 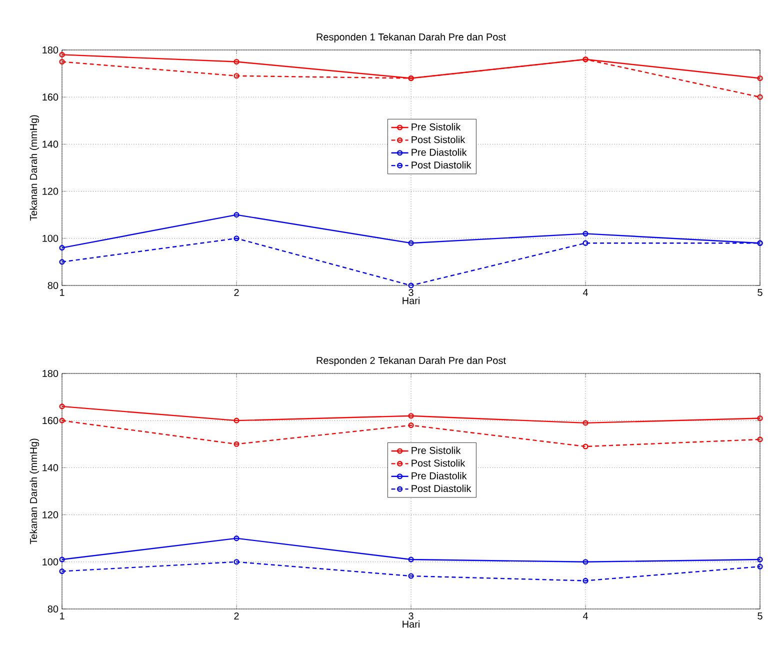 What do you see at coordinates (411, 37) in the screenshot?
I see `chart-title: Responden 1 Tekanan Darah Pre dan Post` at bounding box center [411, 37].